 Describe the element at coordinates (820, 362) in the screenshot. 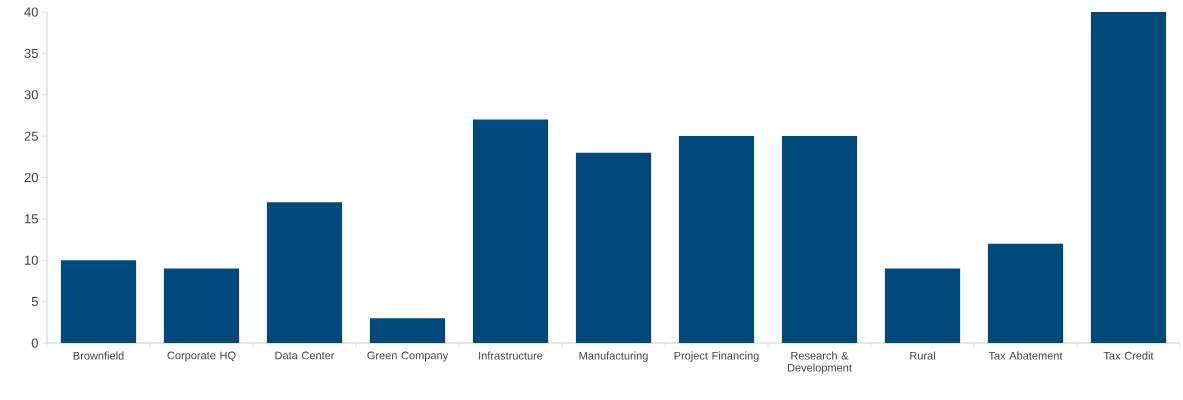

I see `x-tick-label: Research & Development` at that location.